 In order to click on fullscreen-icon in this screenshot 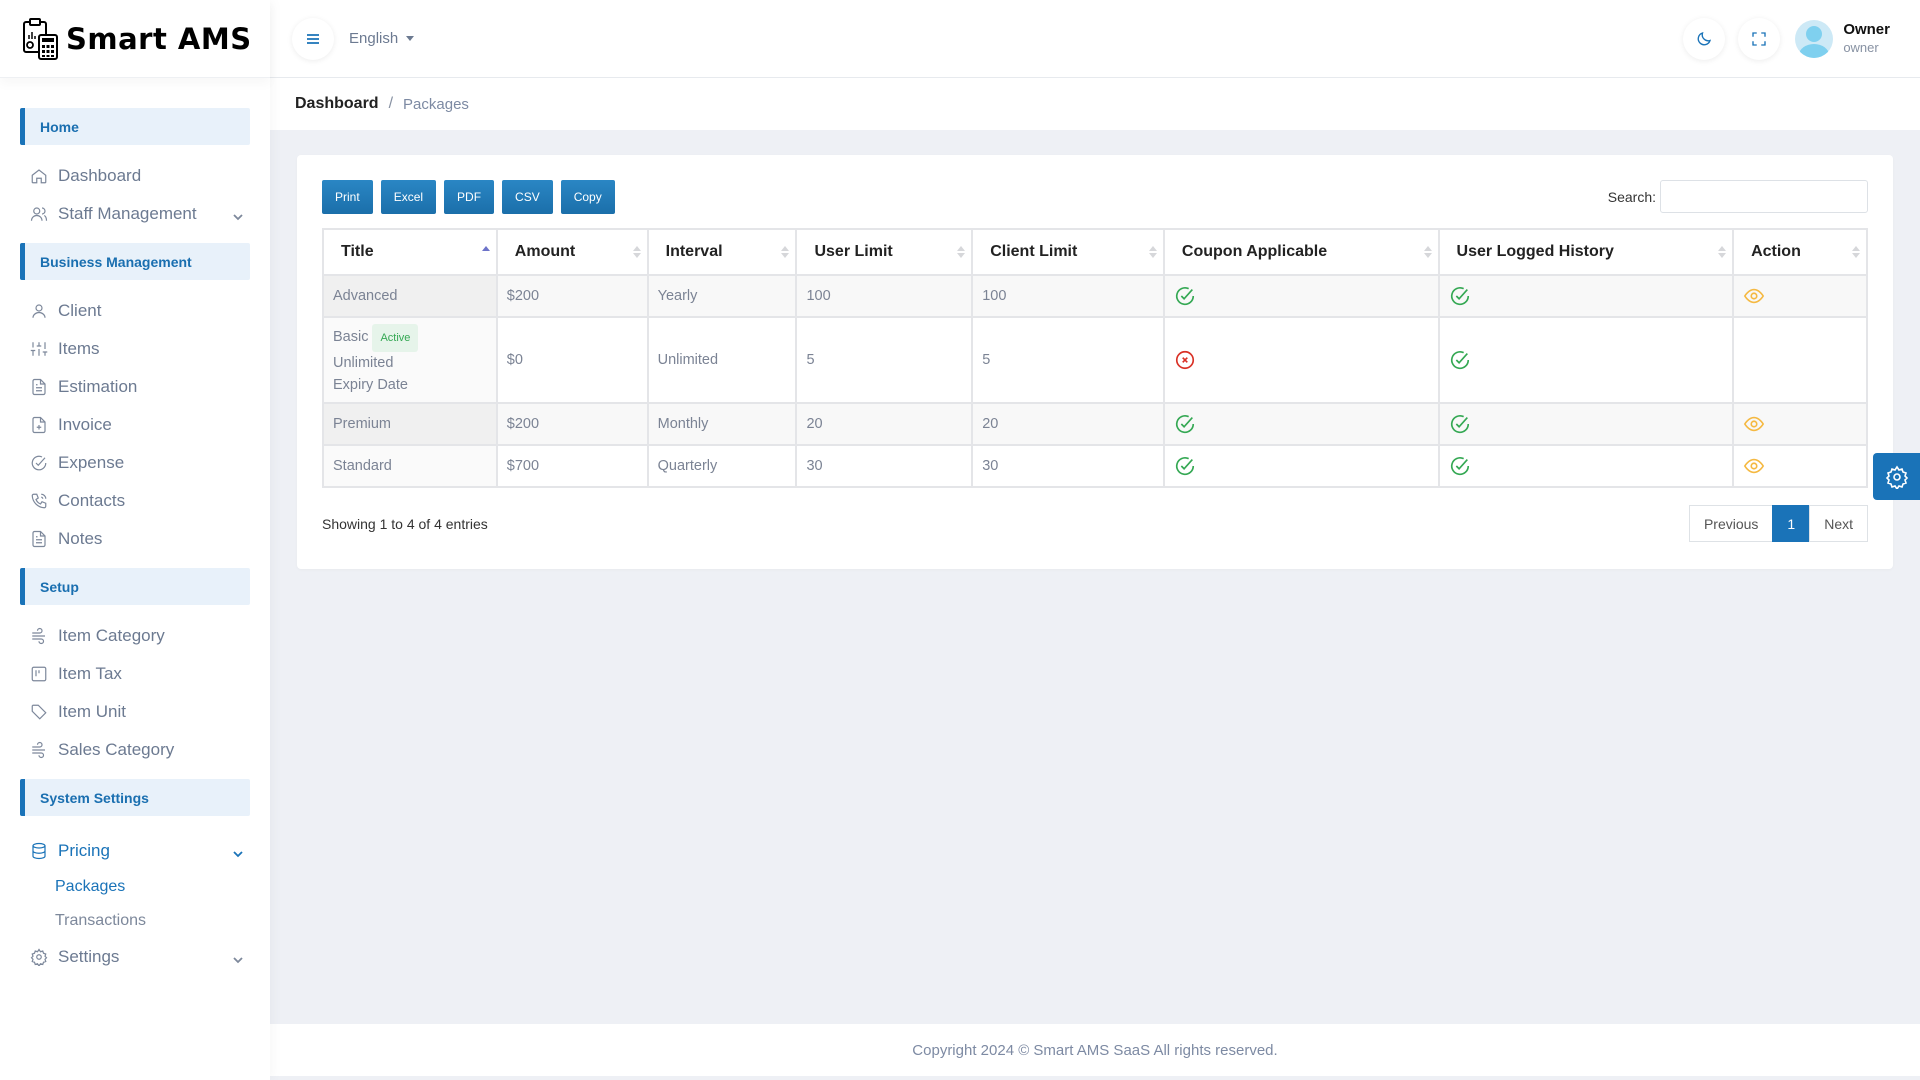, I will do `click(1759, 38)`.